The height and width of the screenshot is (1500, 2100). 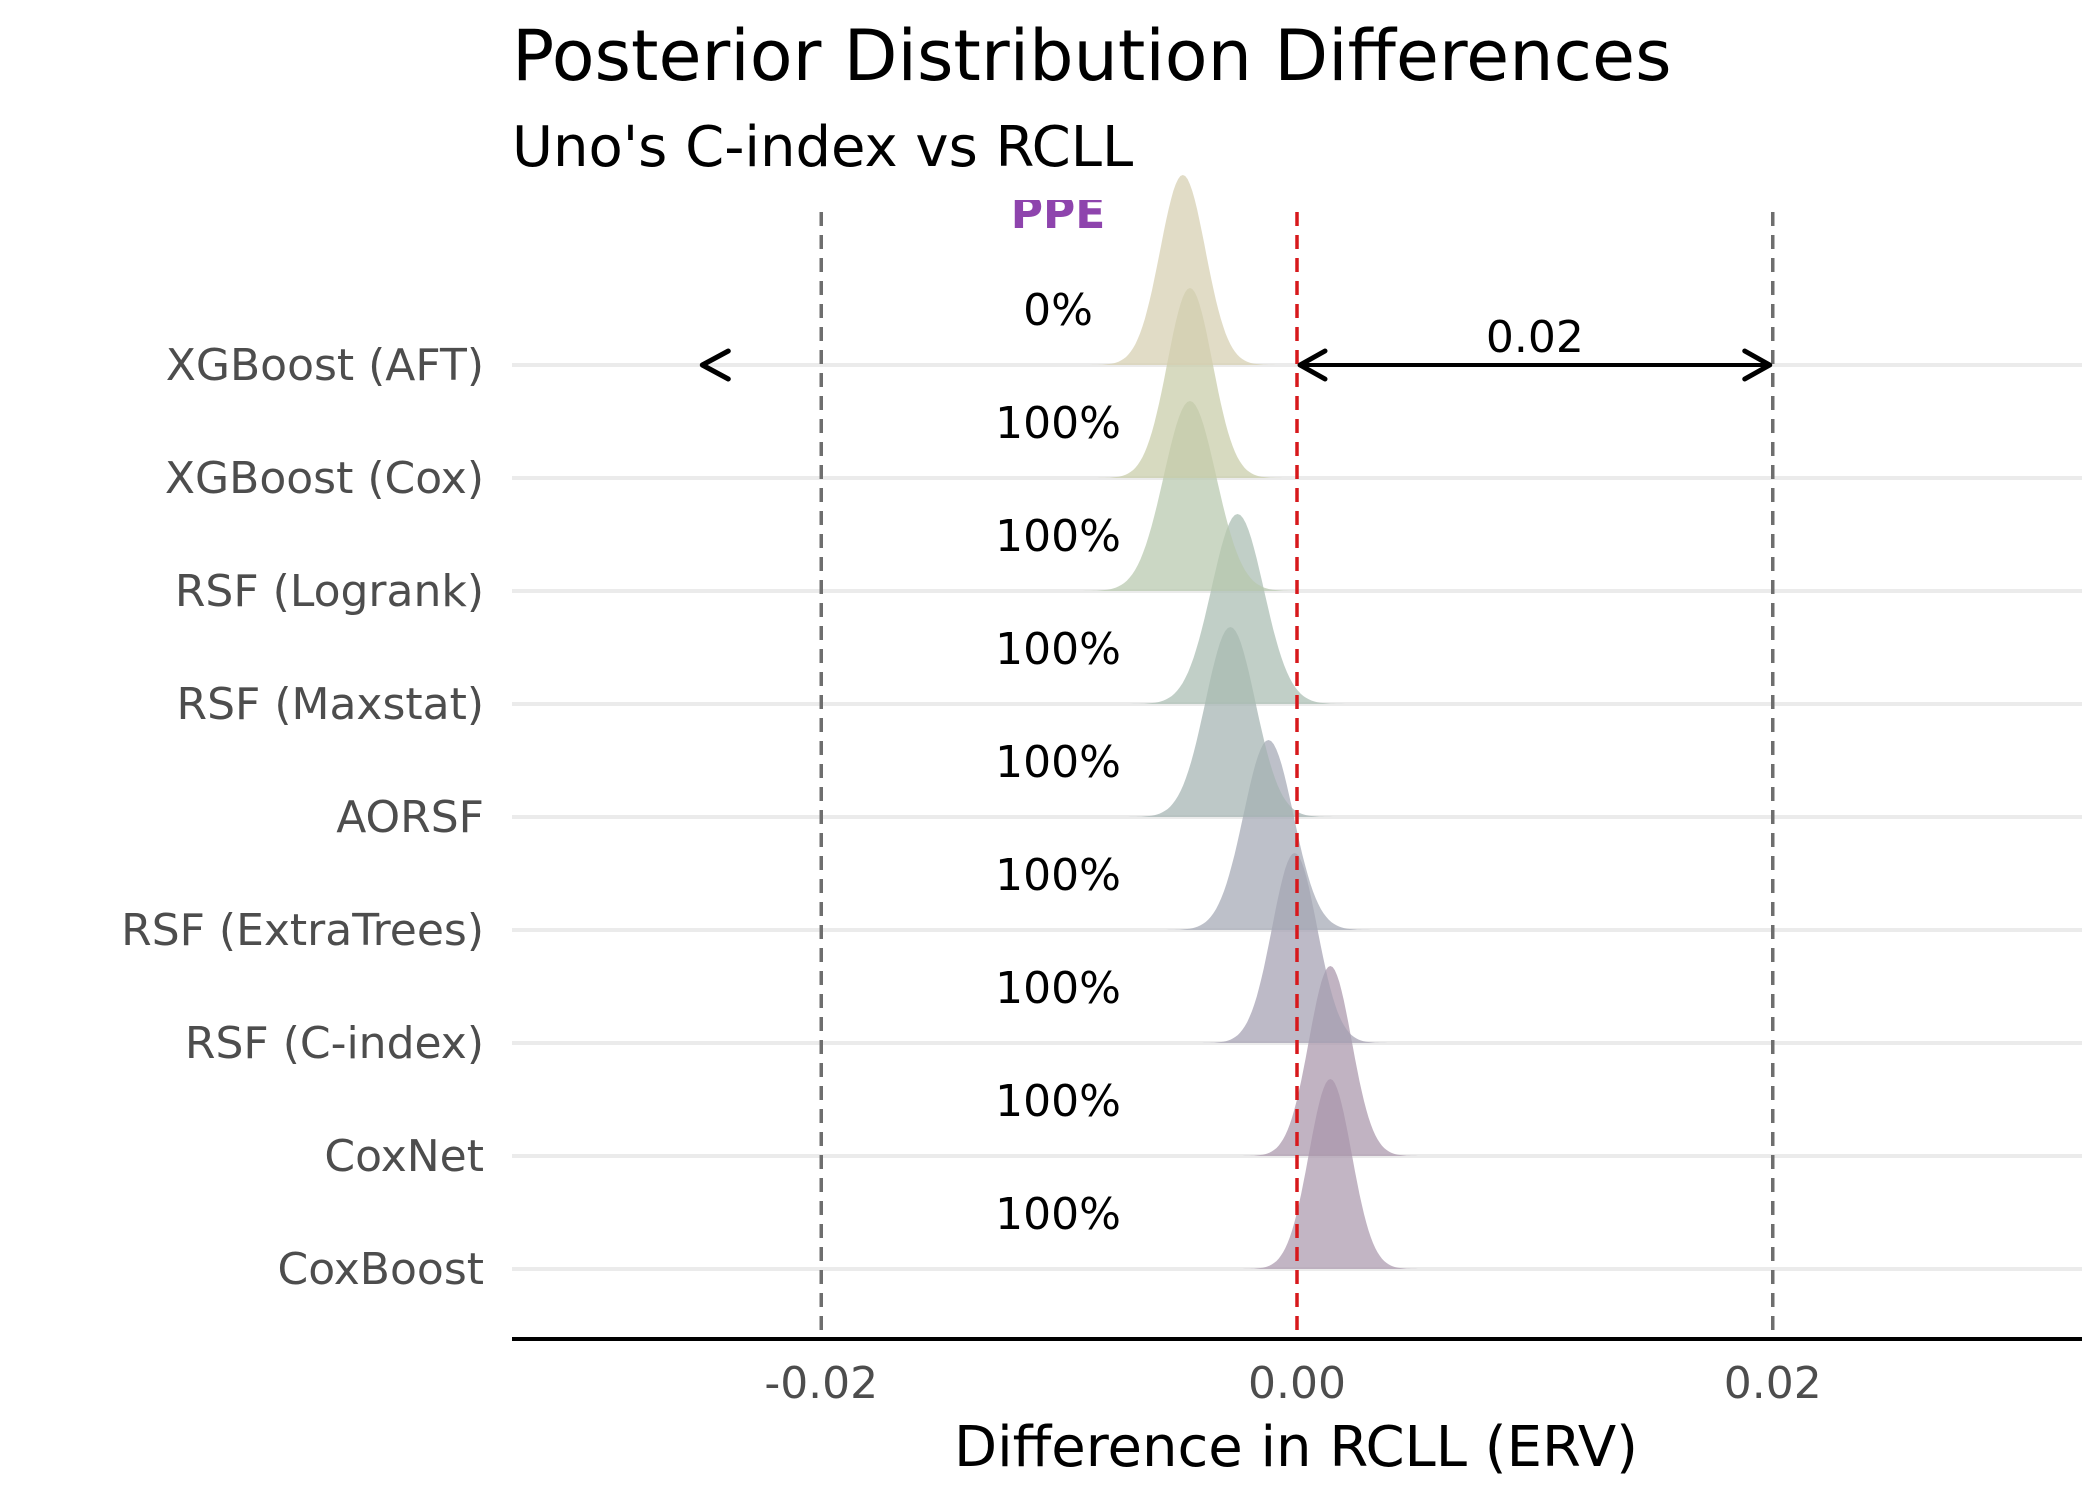 What do you see at coordinates (1297, 1383) in the screenshot?
I see `x-tick-label: 0.00` at bounding box center [1297, 1383].